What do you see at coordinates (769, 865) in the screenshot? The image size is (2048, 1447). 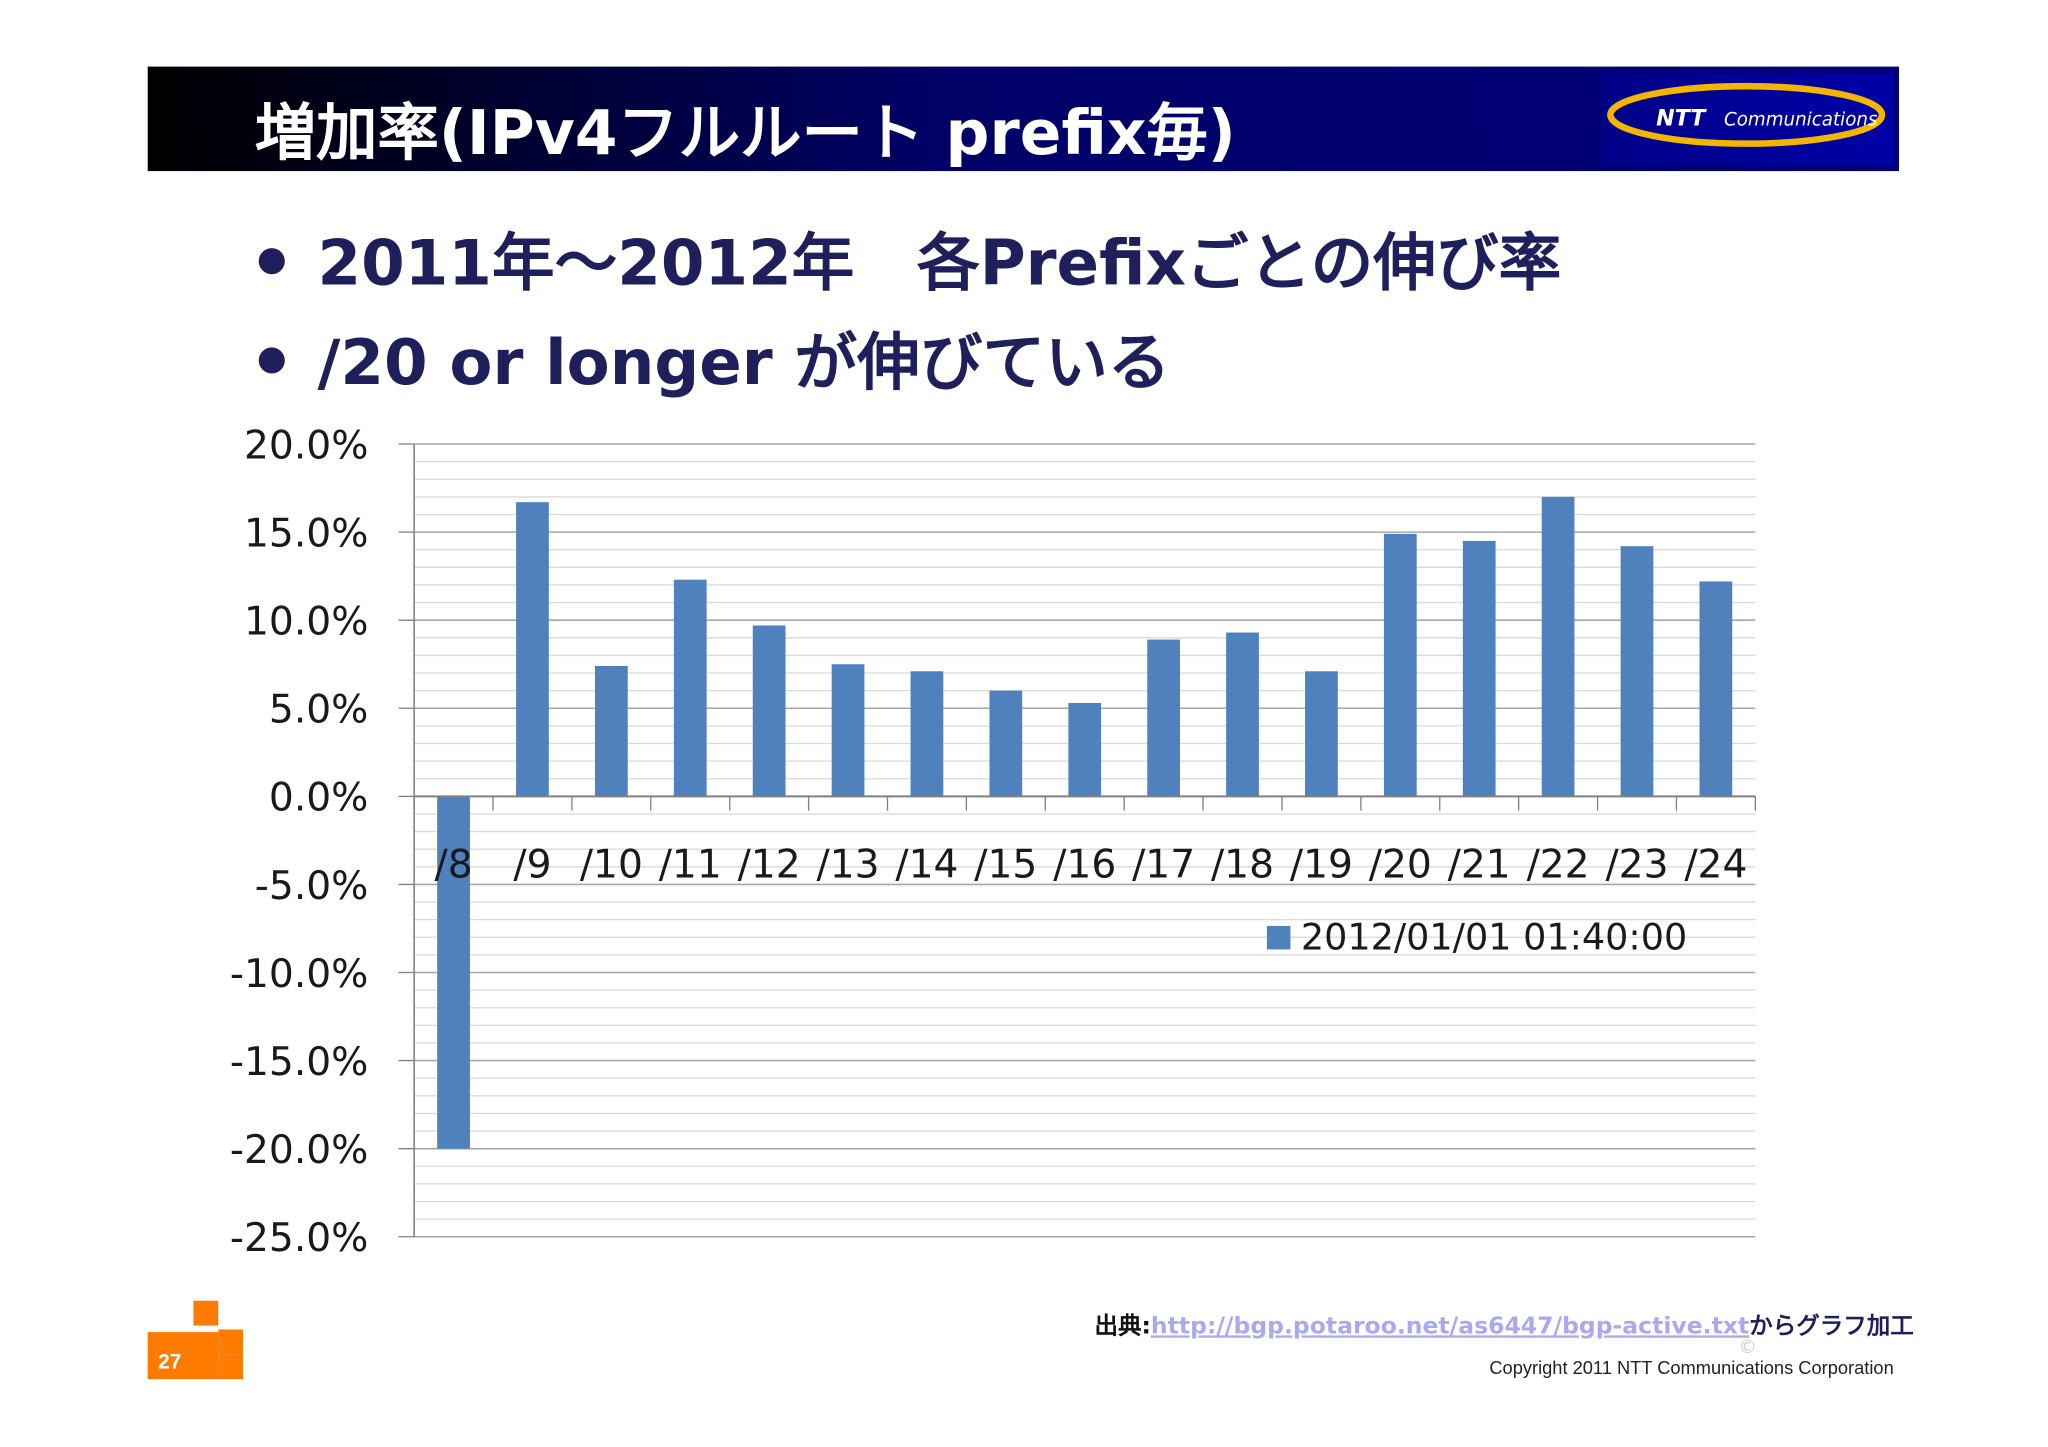 I see `category-label: /12` at bounding box center [769, 865].